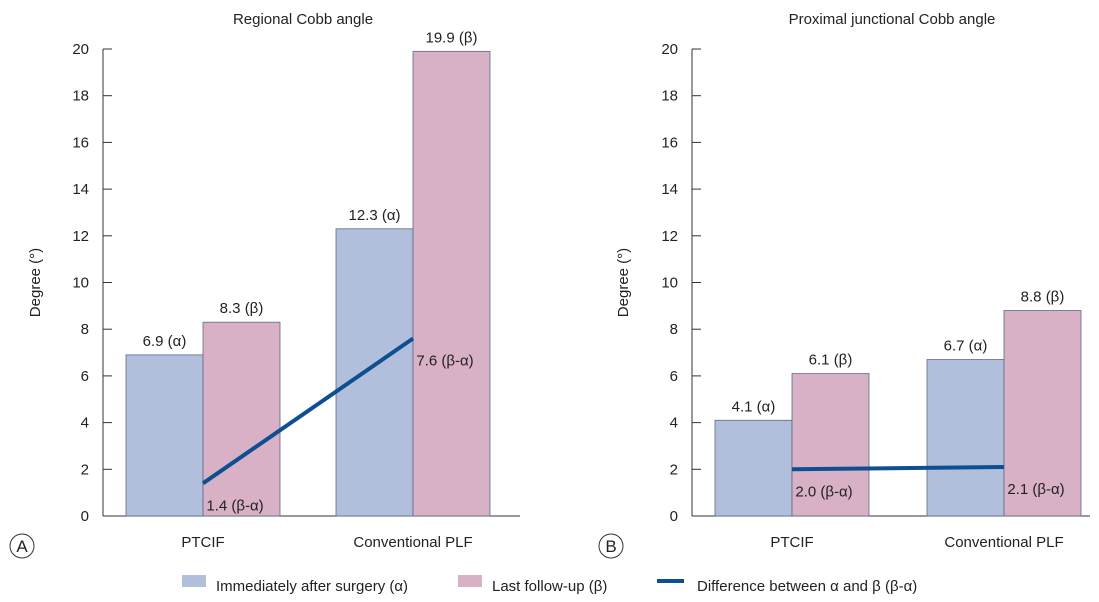 The height and width of the screenshot is (602, 1099). I want to click on difference-label: 1.4 (β-α), so click(234, 505).